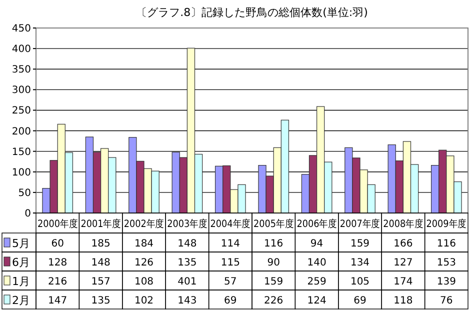 The height and width of the screenshot is (316, 474). I want to click on legend-label: 5月, so click(21, 243).